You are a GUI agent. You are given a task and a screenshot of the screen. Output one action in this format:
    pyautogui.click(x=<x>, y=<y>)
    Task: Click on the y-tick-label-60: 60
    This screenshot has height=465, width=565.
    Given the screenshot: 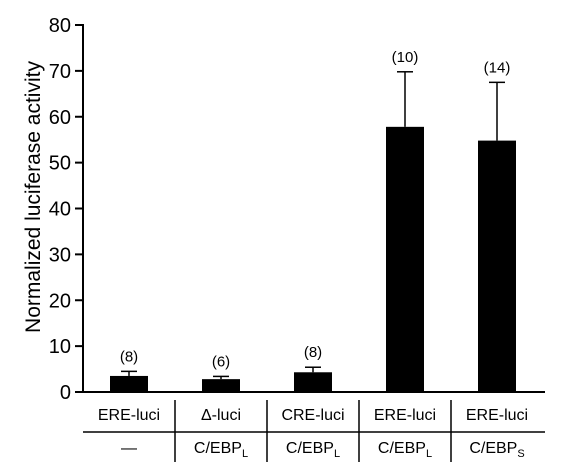 What is the action you would take?
    pyautogui.click(x=60, y=118)
    